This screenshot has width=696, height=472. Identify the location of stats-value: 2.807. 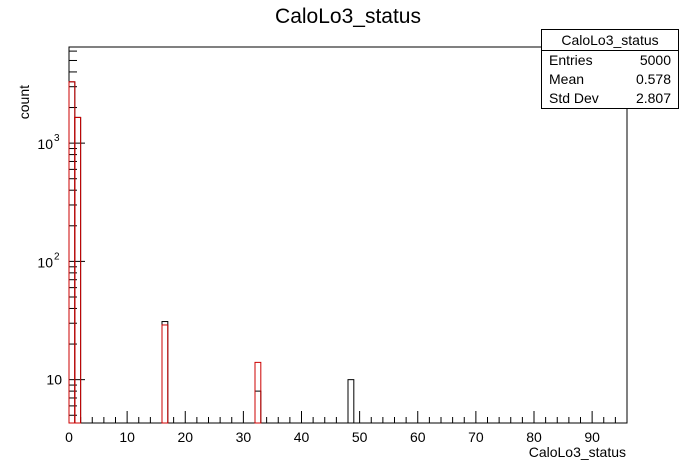
(653, 98).